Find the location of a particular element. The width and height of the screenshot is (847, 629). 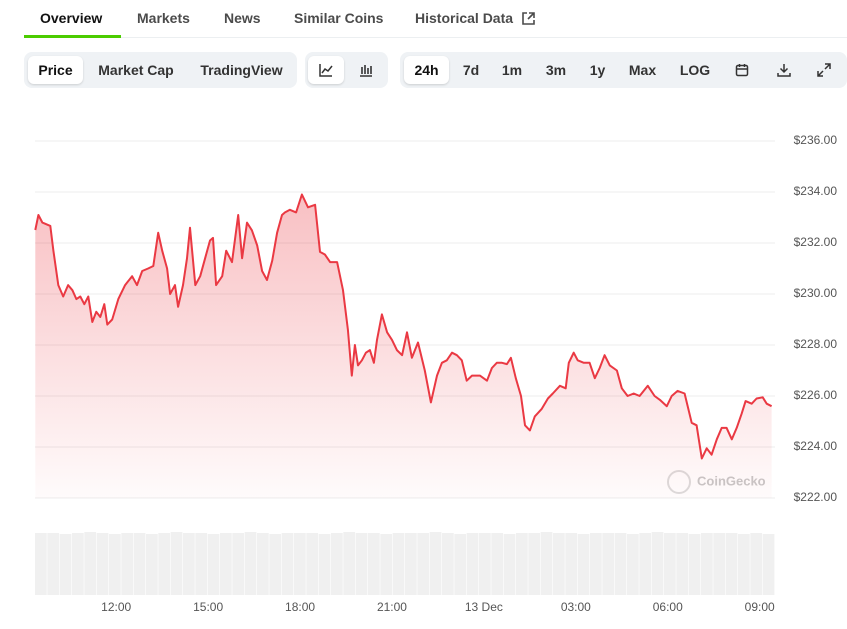

x-tick-label: 18:00 is located at coordinates (300, 607).